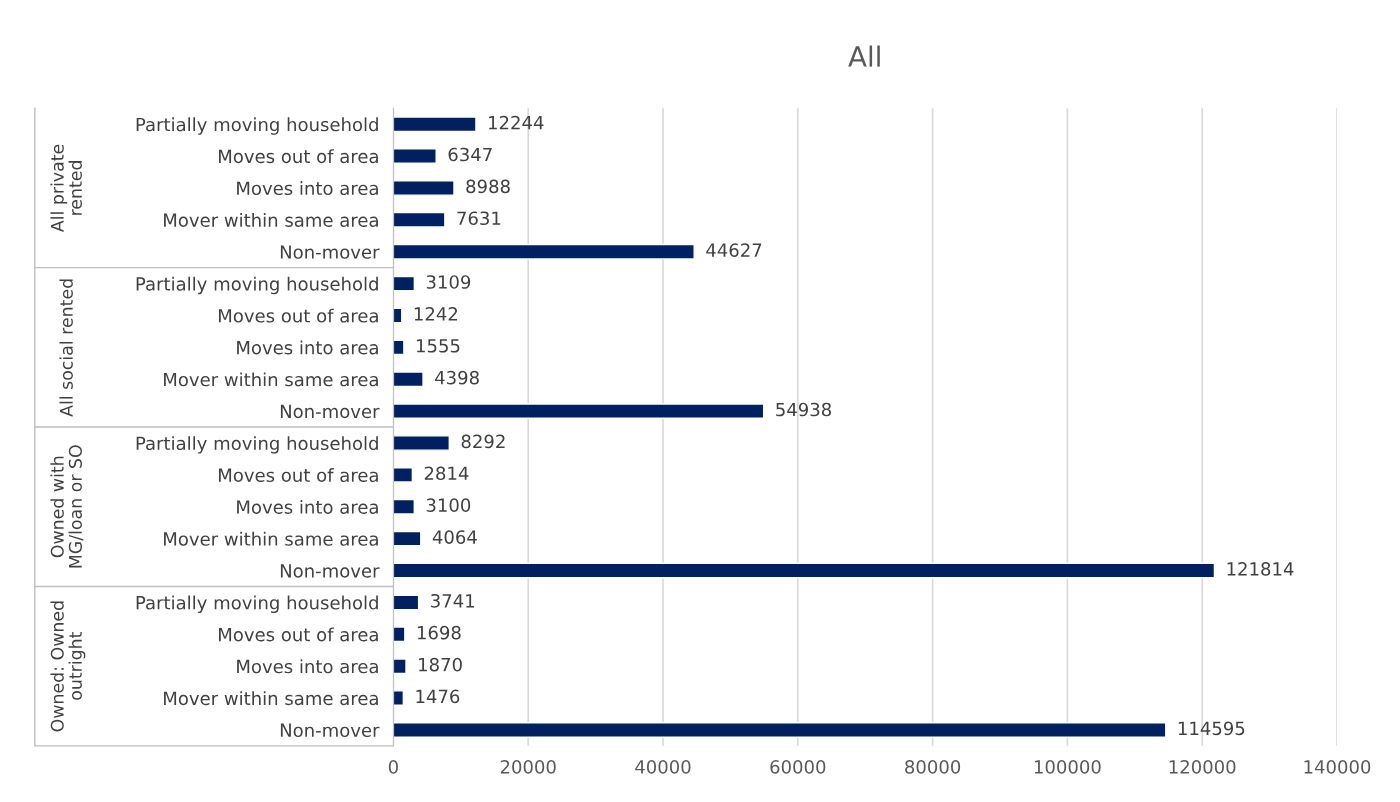 The image size is (1400, 802). What do you see at coordinates (488, 186) in the screenshot?
I see `data-label: 8988` at bounding box center [488, 186].